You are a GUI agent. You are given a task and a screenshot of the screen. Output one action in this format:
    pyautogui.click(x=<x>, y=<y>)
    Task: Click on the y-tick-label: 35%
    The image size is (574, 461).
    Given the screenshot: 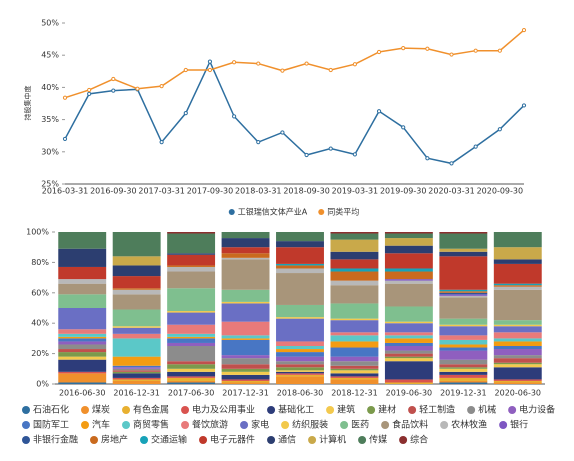 What is the action you would take?
    pyautogui.click(x=50, y=119)
    